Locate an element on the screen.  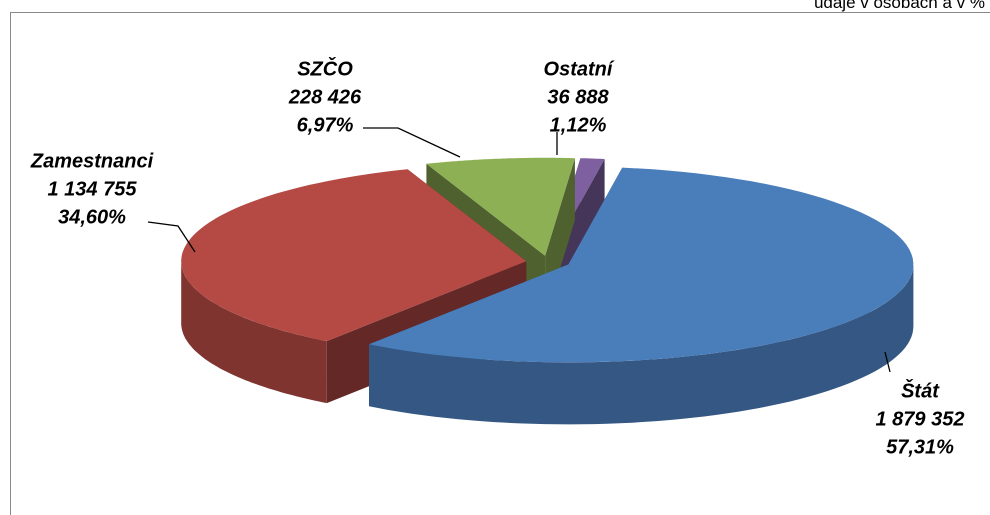
slice-label-name: SZČO is located at coordinates (325, 68).